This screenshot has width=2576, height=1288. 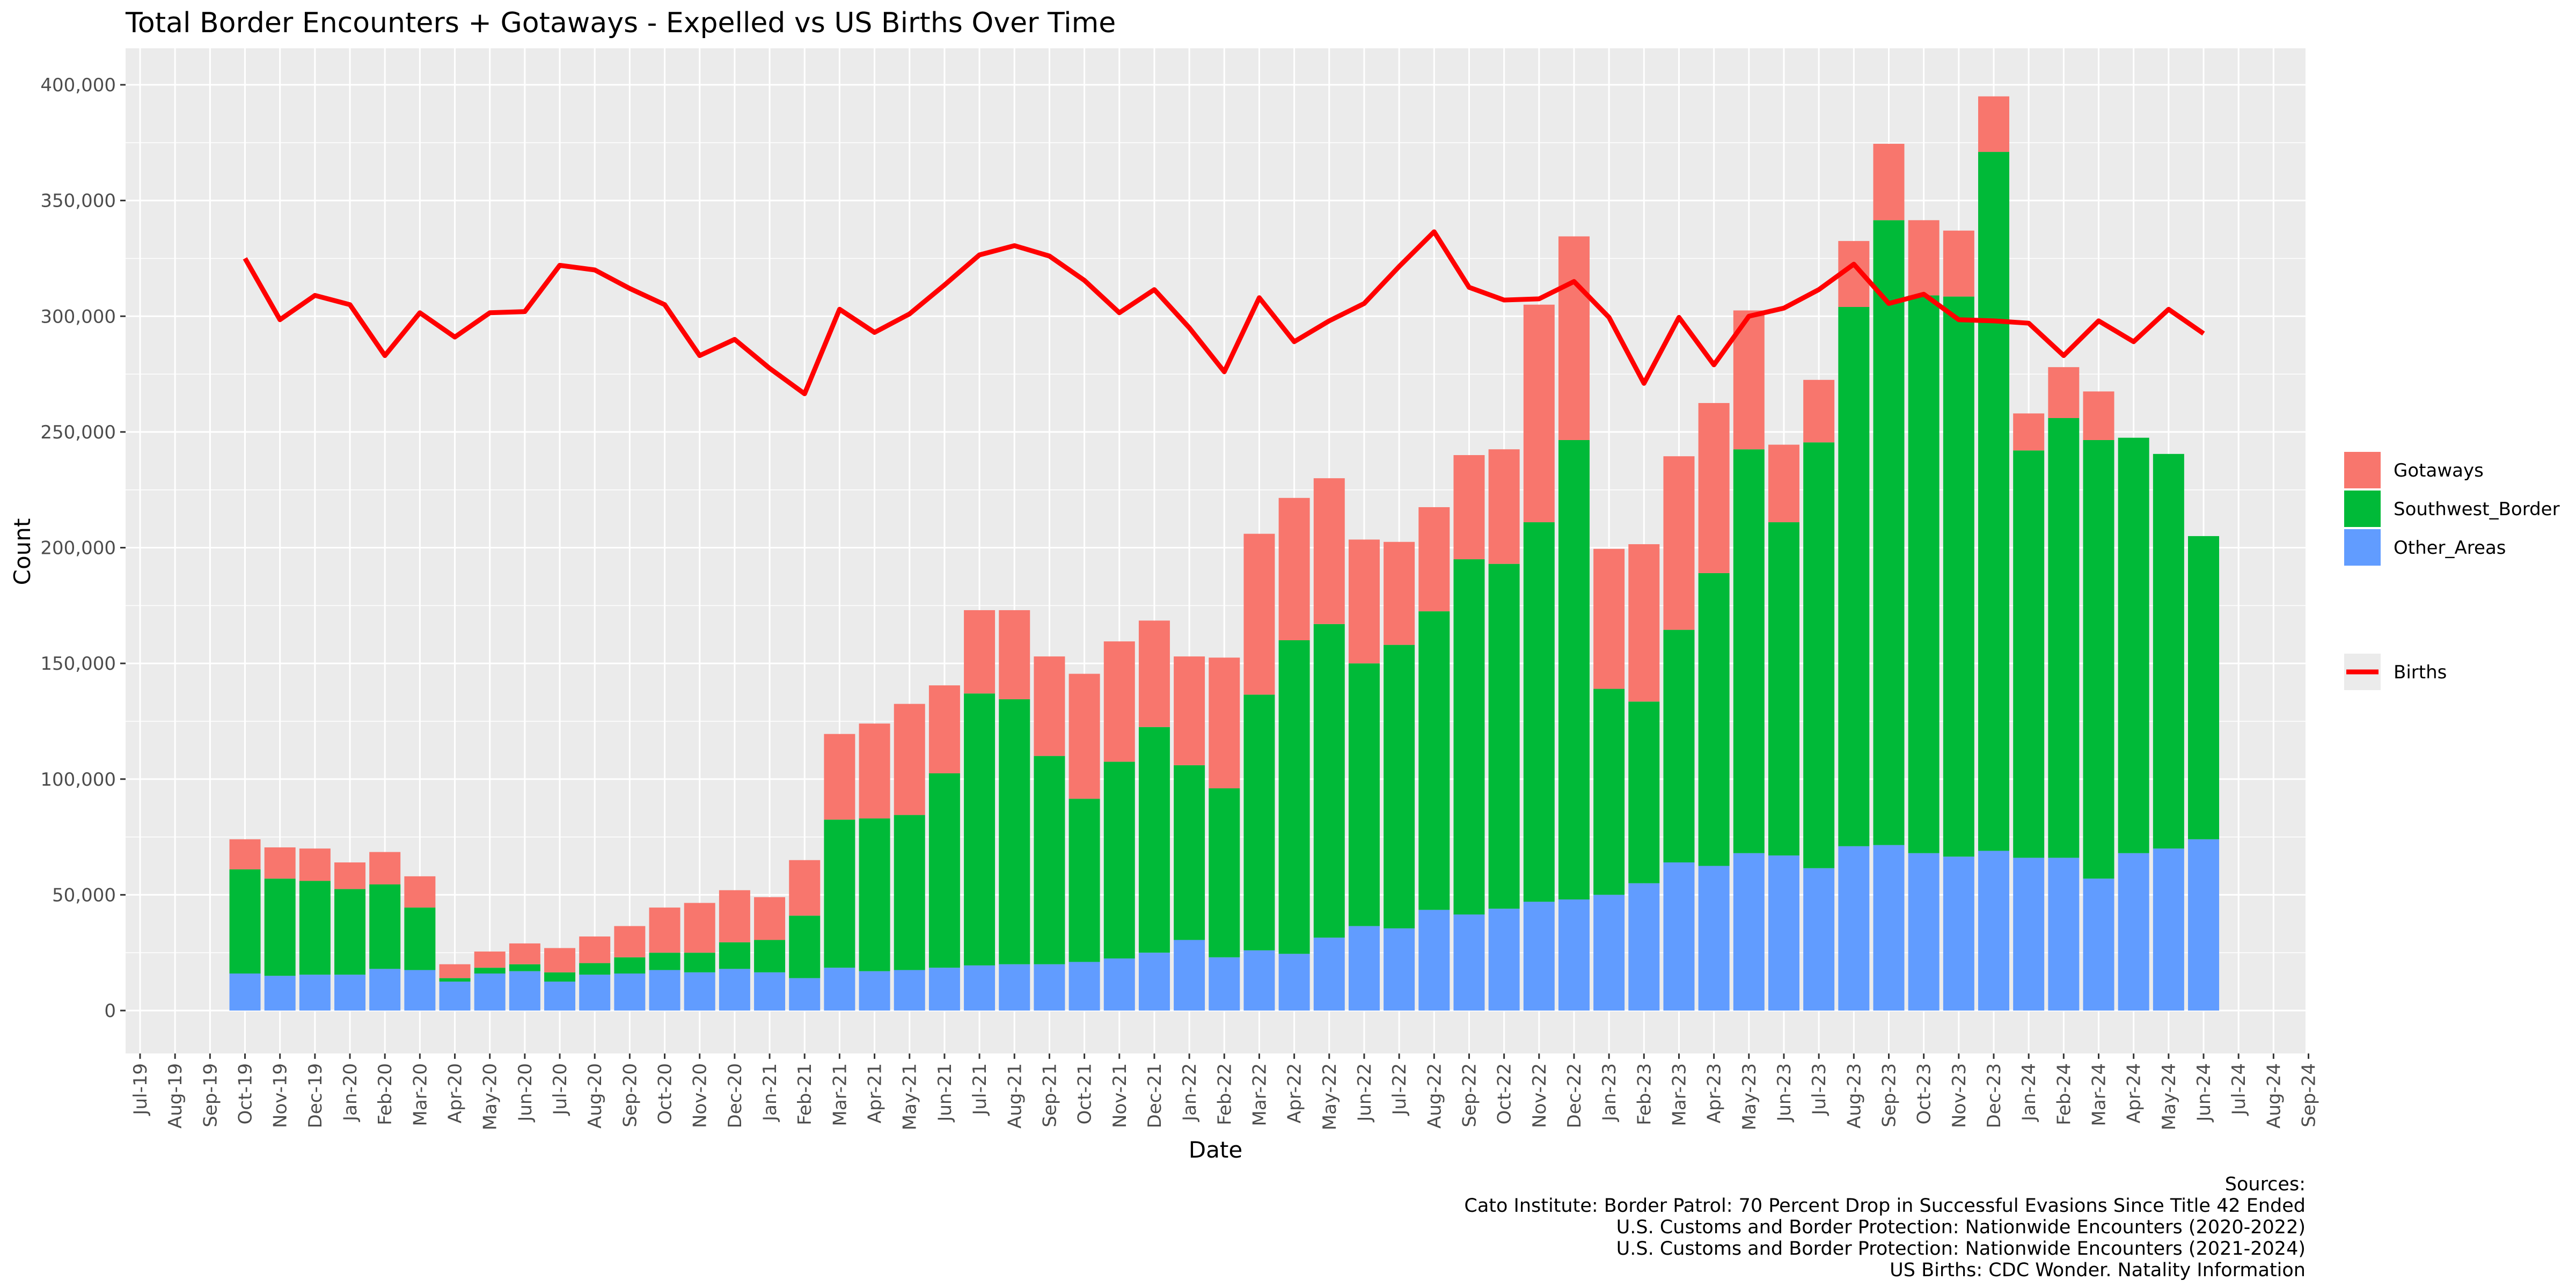 I want to click on x-tick-label: Apr-24, so click(x=2134, y=1093).